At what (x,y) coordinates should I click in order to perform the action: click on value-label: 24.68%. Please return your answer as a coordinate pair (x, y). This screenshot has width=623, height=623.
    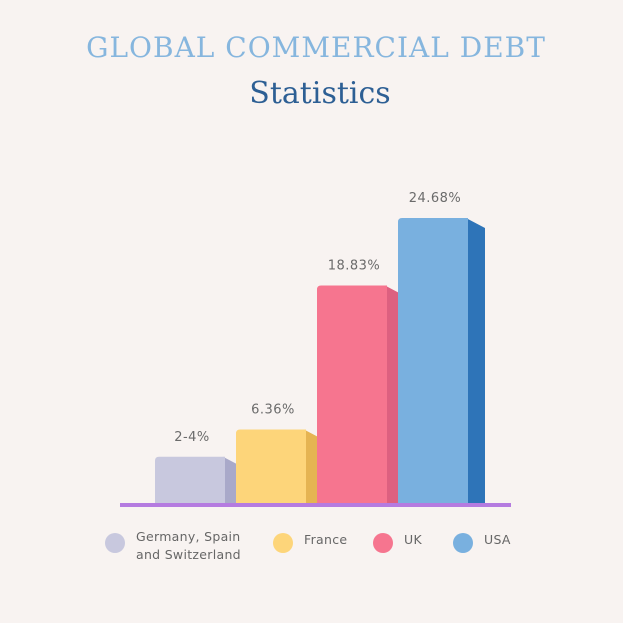
    Looking at the image, I should click on (435, 198).